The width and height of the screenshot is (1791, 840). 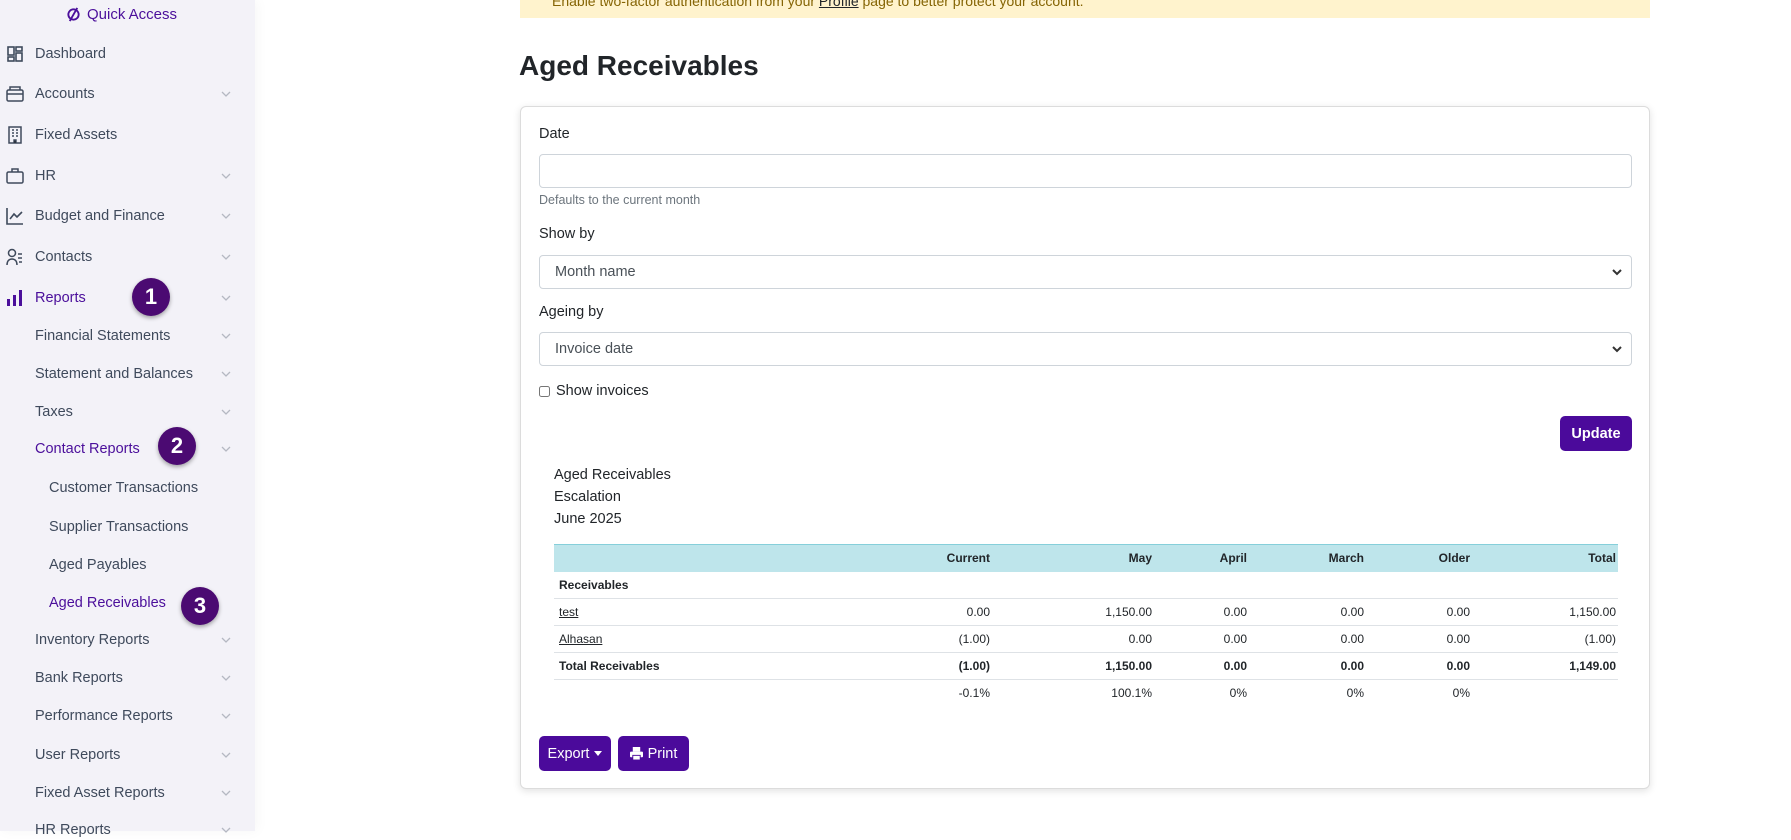 I want to click on export-button: Export, so click(x=575, y=753).